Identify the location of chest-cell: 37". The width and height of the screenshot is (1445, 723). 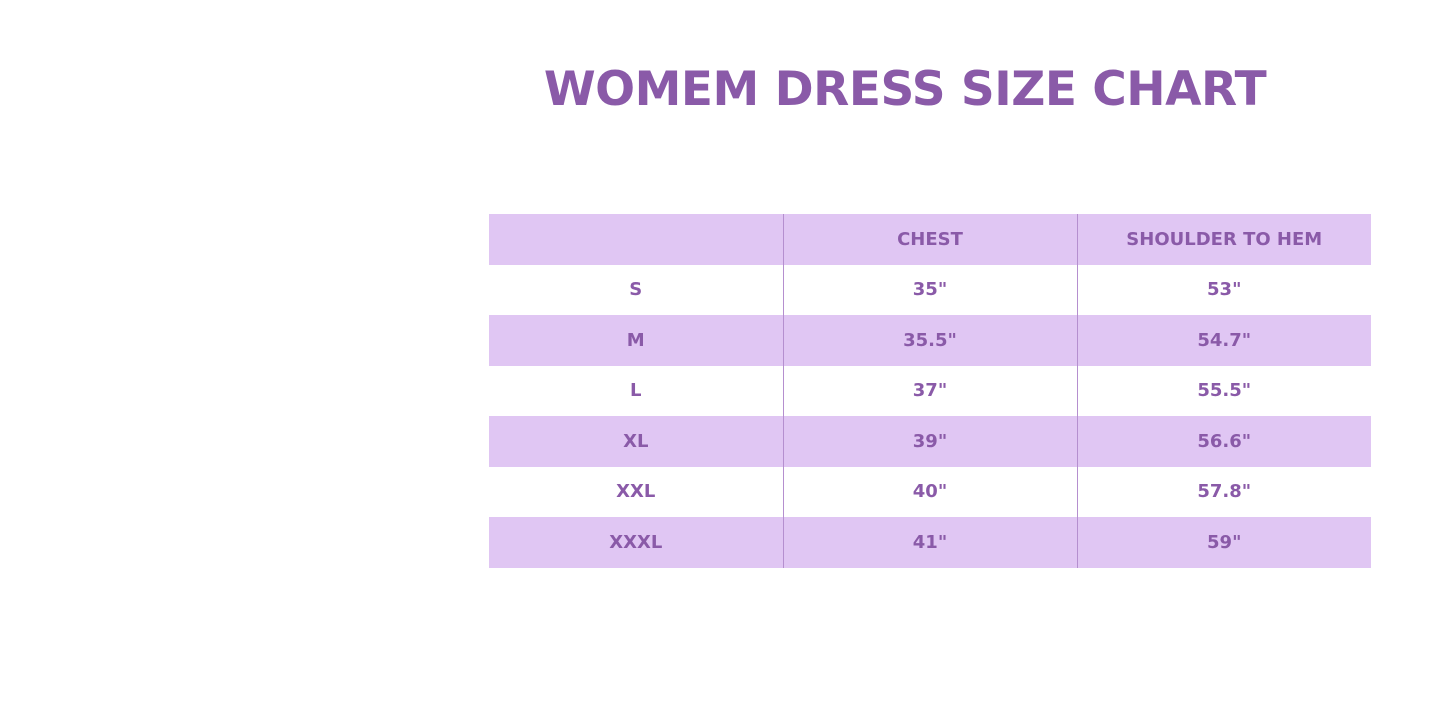
(929, 390).